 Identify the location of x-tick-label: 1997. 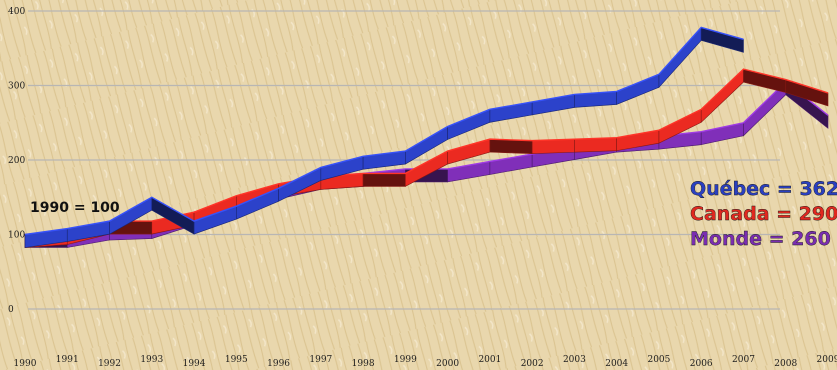
(320, 360).